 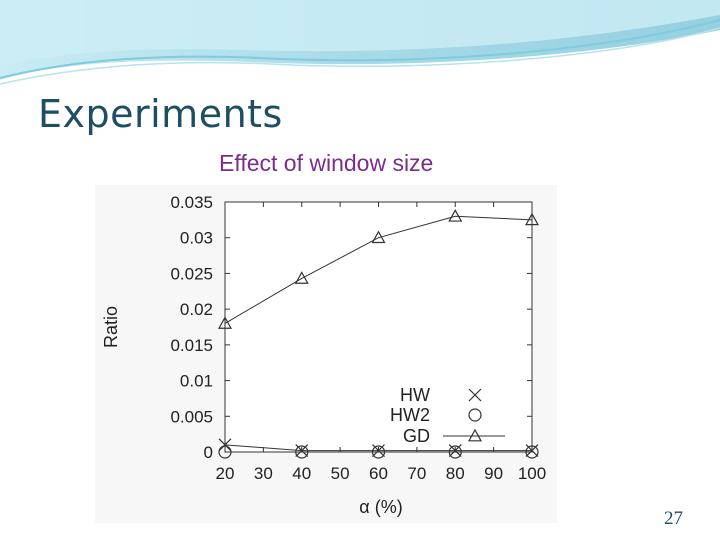 I want to click on series-gd, so click(x=378, y=269).